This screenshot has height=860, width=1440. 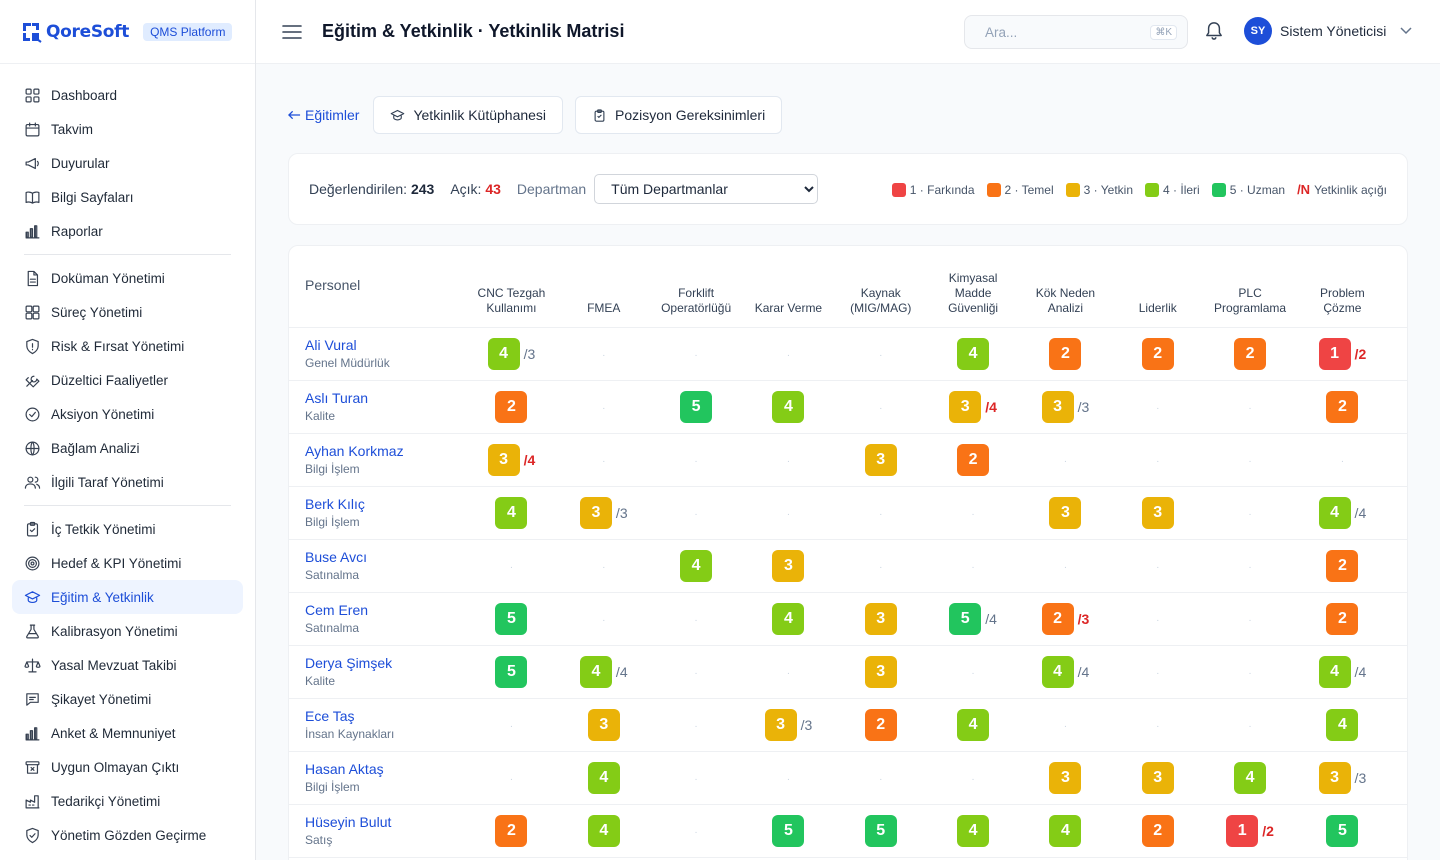 What do you see at coordinates (127, 563) in the screenshot?
I see `sidebar-item-hedef-kpi-yönetimi: Hedef & KPI Yönetimi` at bounding box center [127, 563].